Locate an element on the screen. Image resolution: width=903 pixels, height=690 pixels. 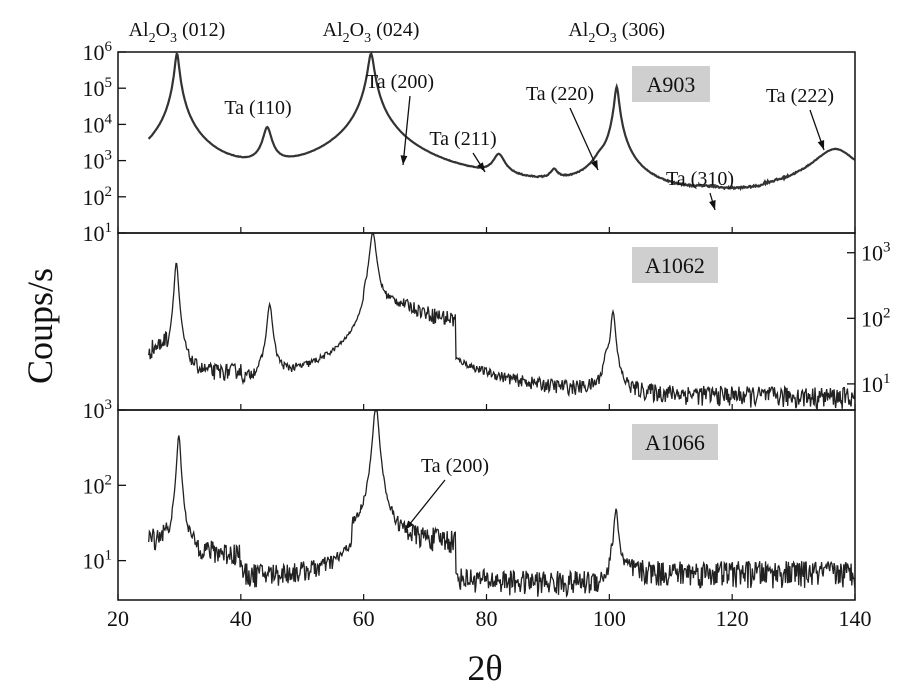
y-tick-label: 10⁵ is located at coordinates (98, 88).